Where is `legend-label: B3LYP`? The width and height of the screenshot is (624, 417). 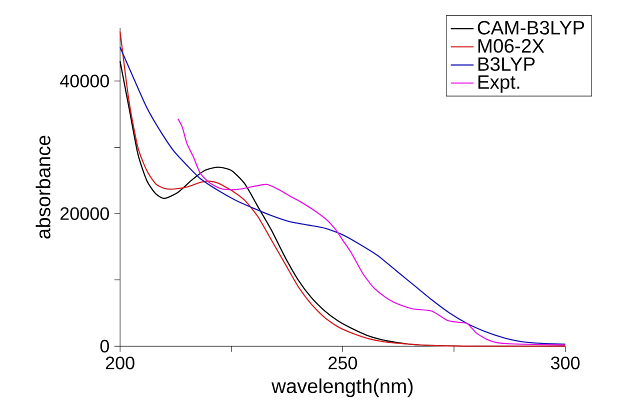 legend-label: B3LYP is located at coordinates (506, 64).